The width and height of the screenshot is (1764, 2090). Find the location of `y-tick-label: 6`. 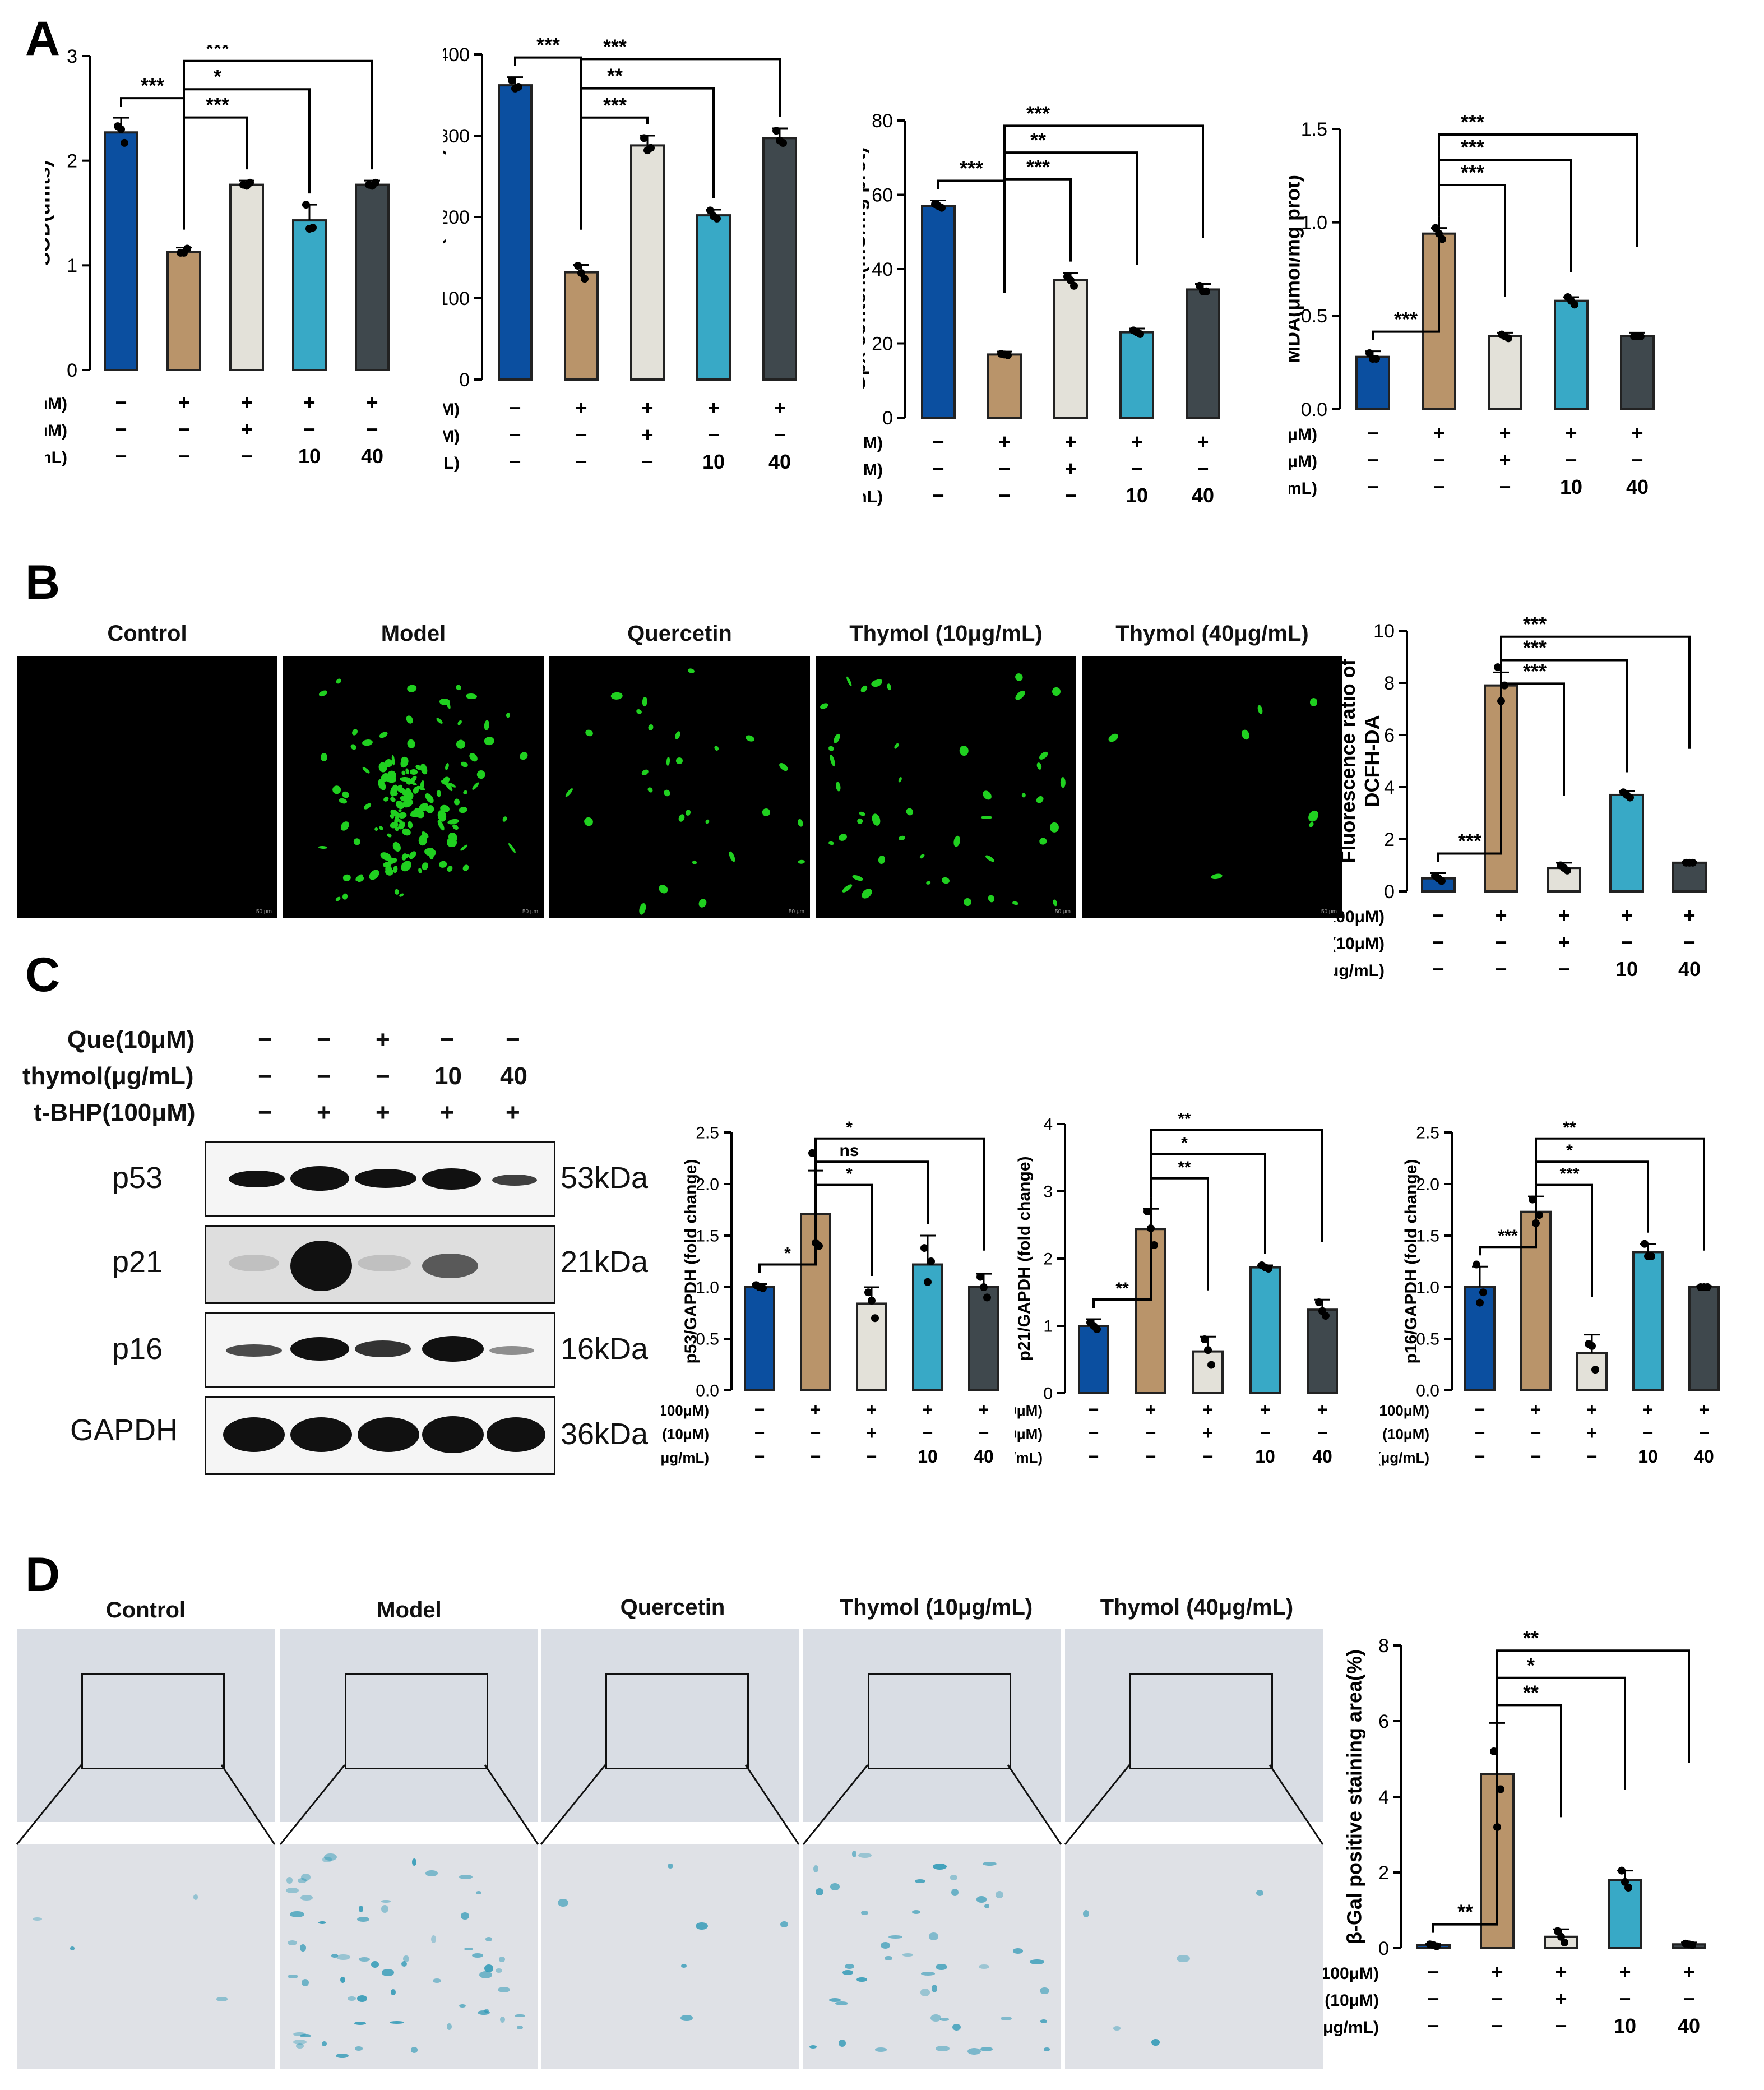

y-tick-label: 6 is located at coordinates (1389, 735).